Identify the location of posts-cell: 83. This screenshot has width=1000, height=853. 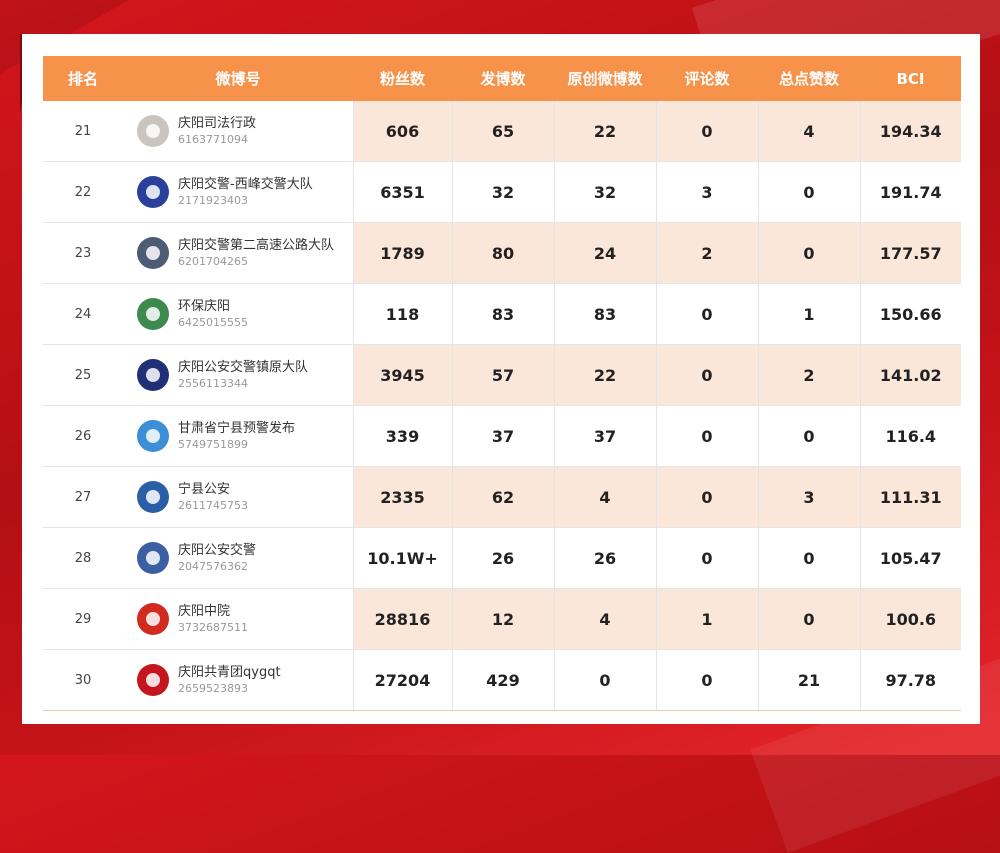
(502, 314).